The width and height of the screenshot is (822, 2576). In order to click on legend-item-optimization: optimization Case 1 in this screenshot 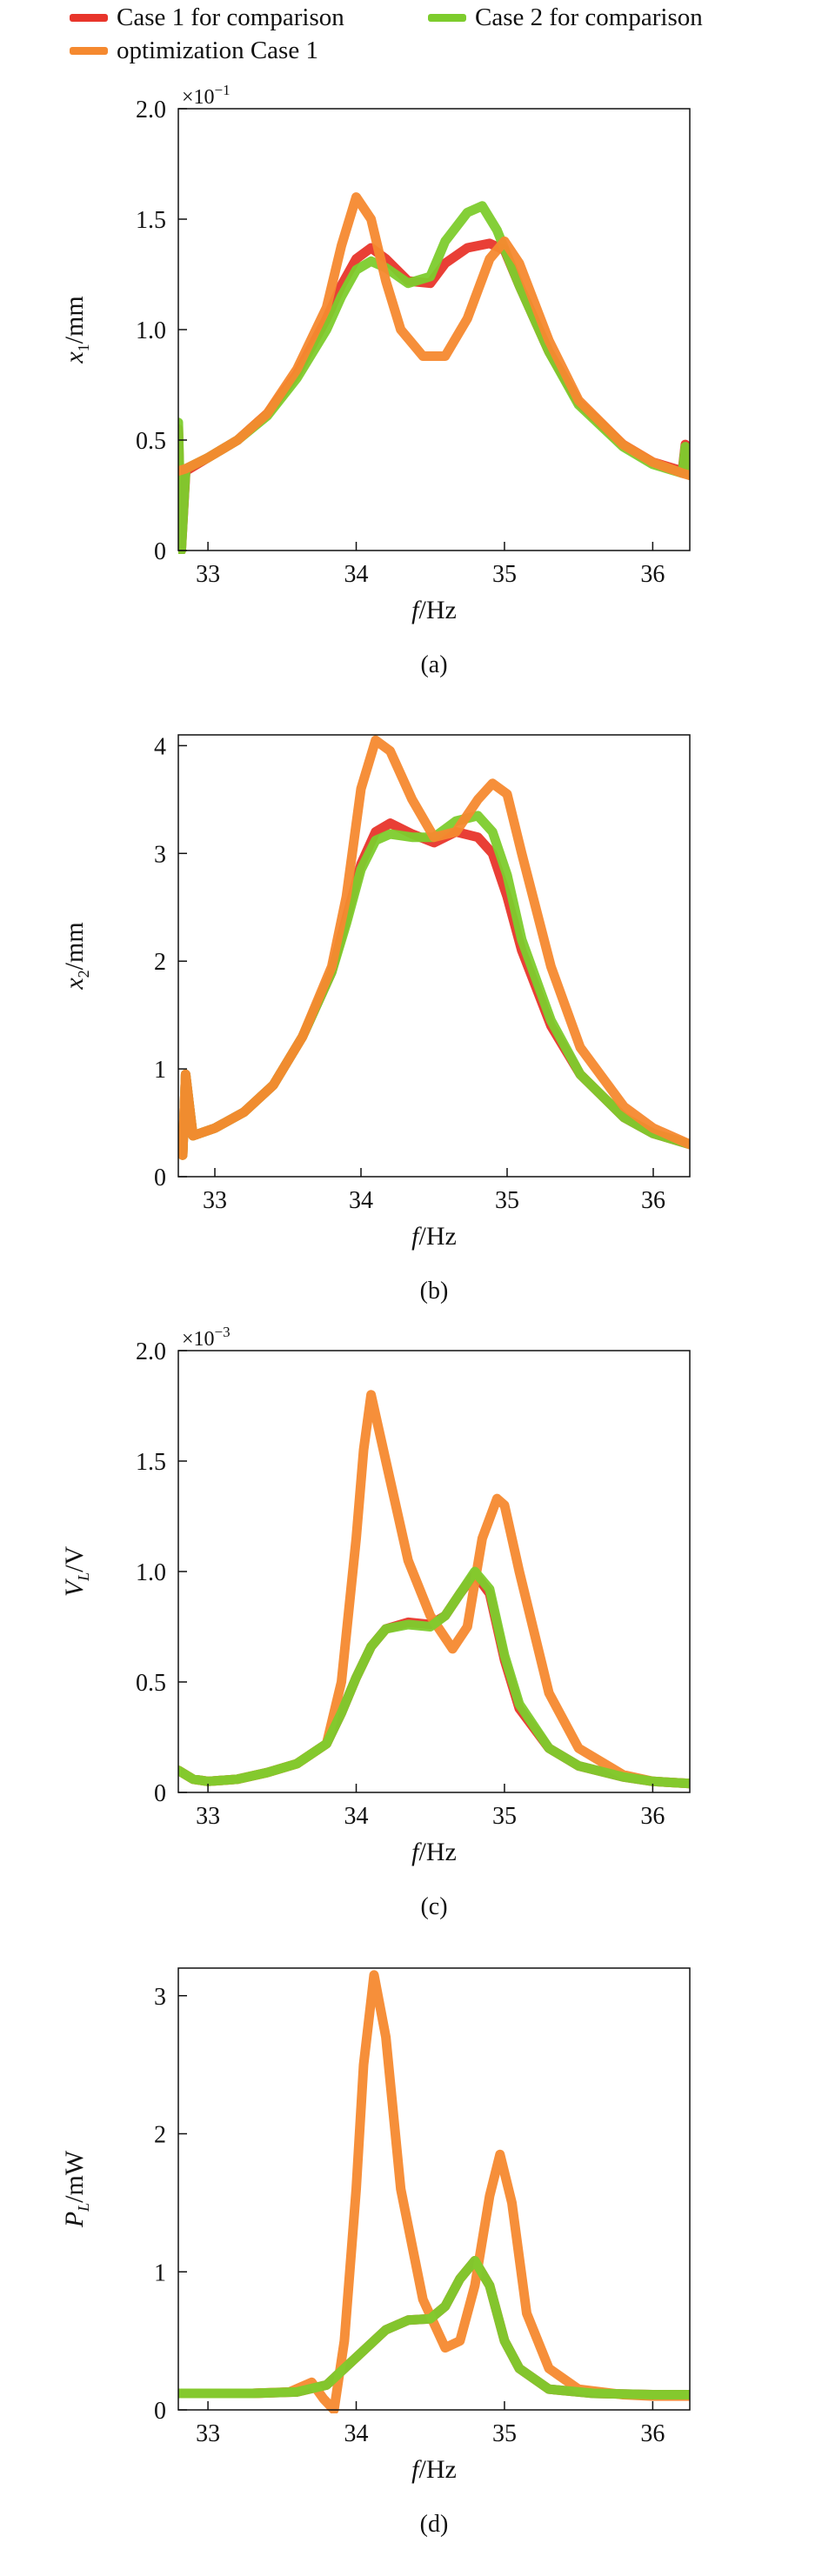, I will do `click(194, 51)`.